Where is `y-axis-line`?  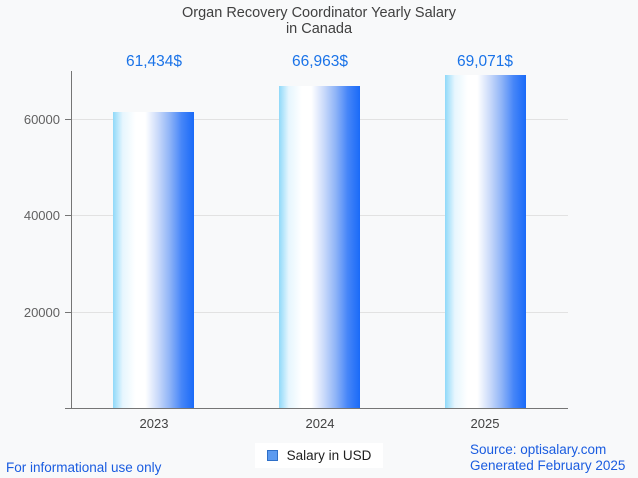 y-axis-line is located at coordinates (71, 239).